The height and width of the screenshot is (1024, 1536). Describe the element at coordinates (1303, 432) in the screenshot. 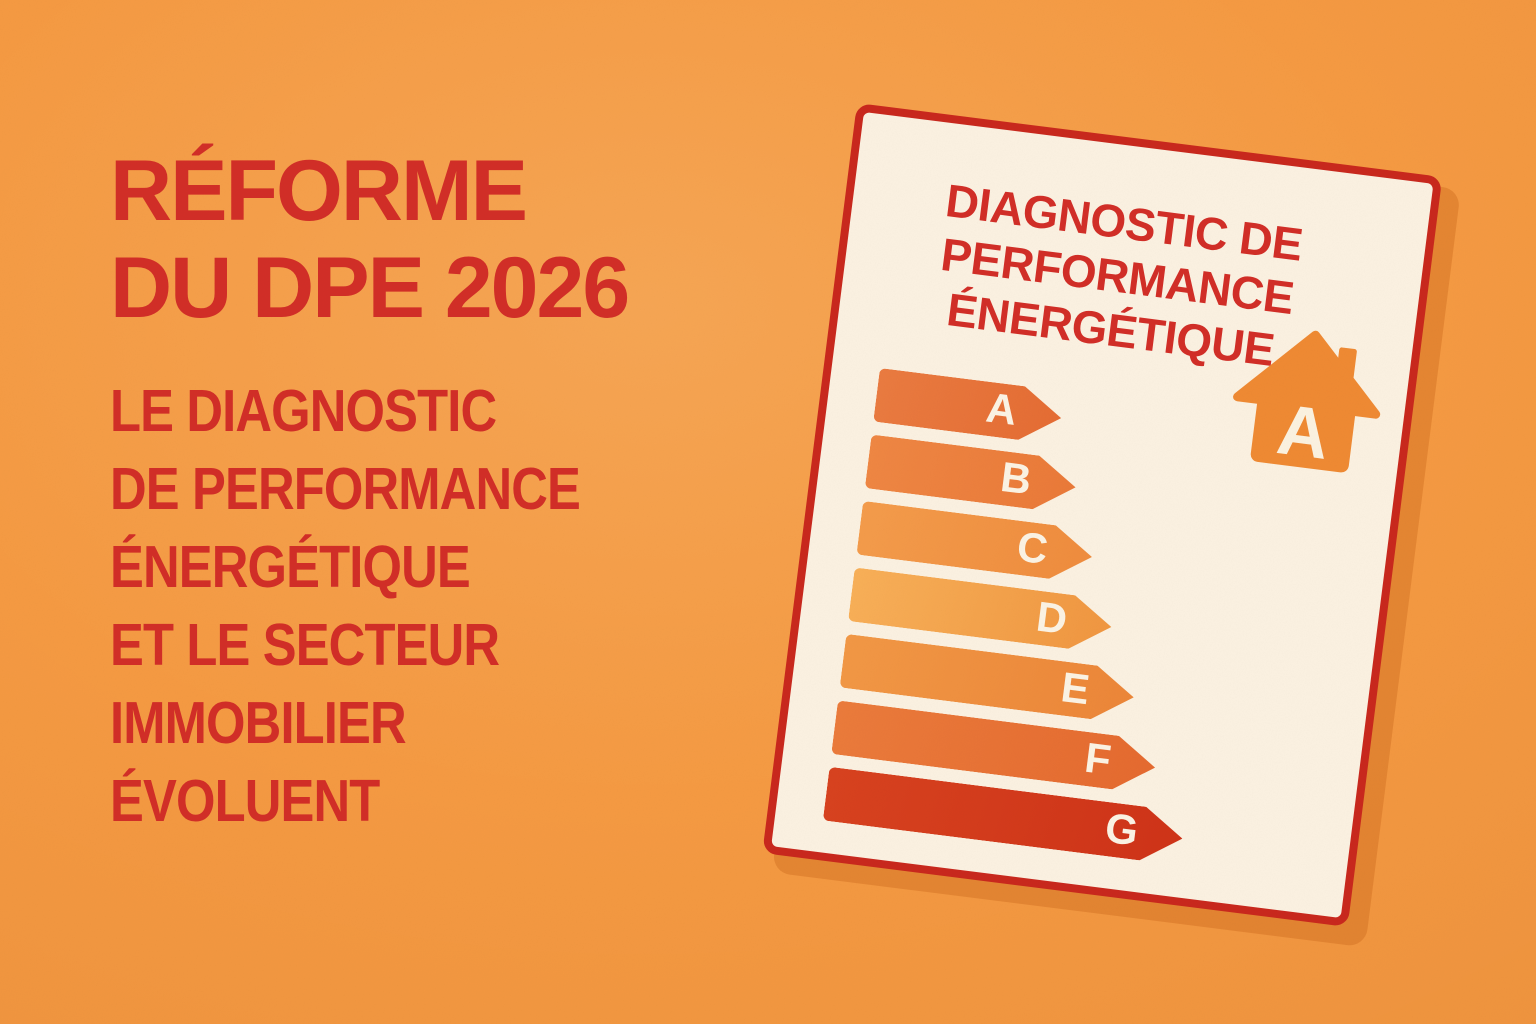

I see `house-grade-letter: A` at that location.